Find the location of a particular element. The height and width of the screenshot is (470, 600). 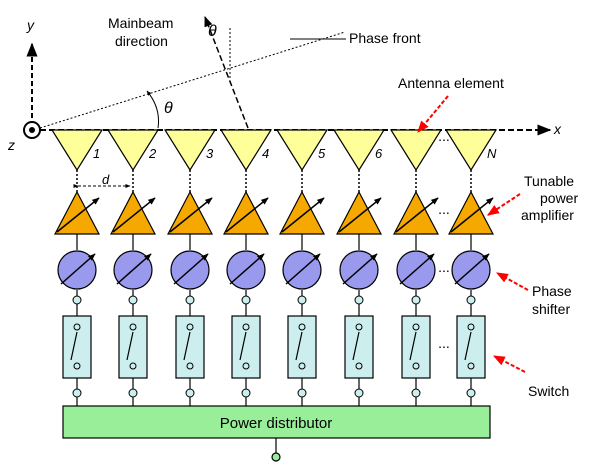

element-number: 2 is located at coordinates (152, 153).